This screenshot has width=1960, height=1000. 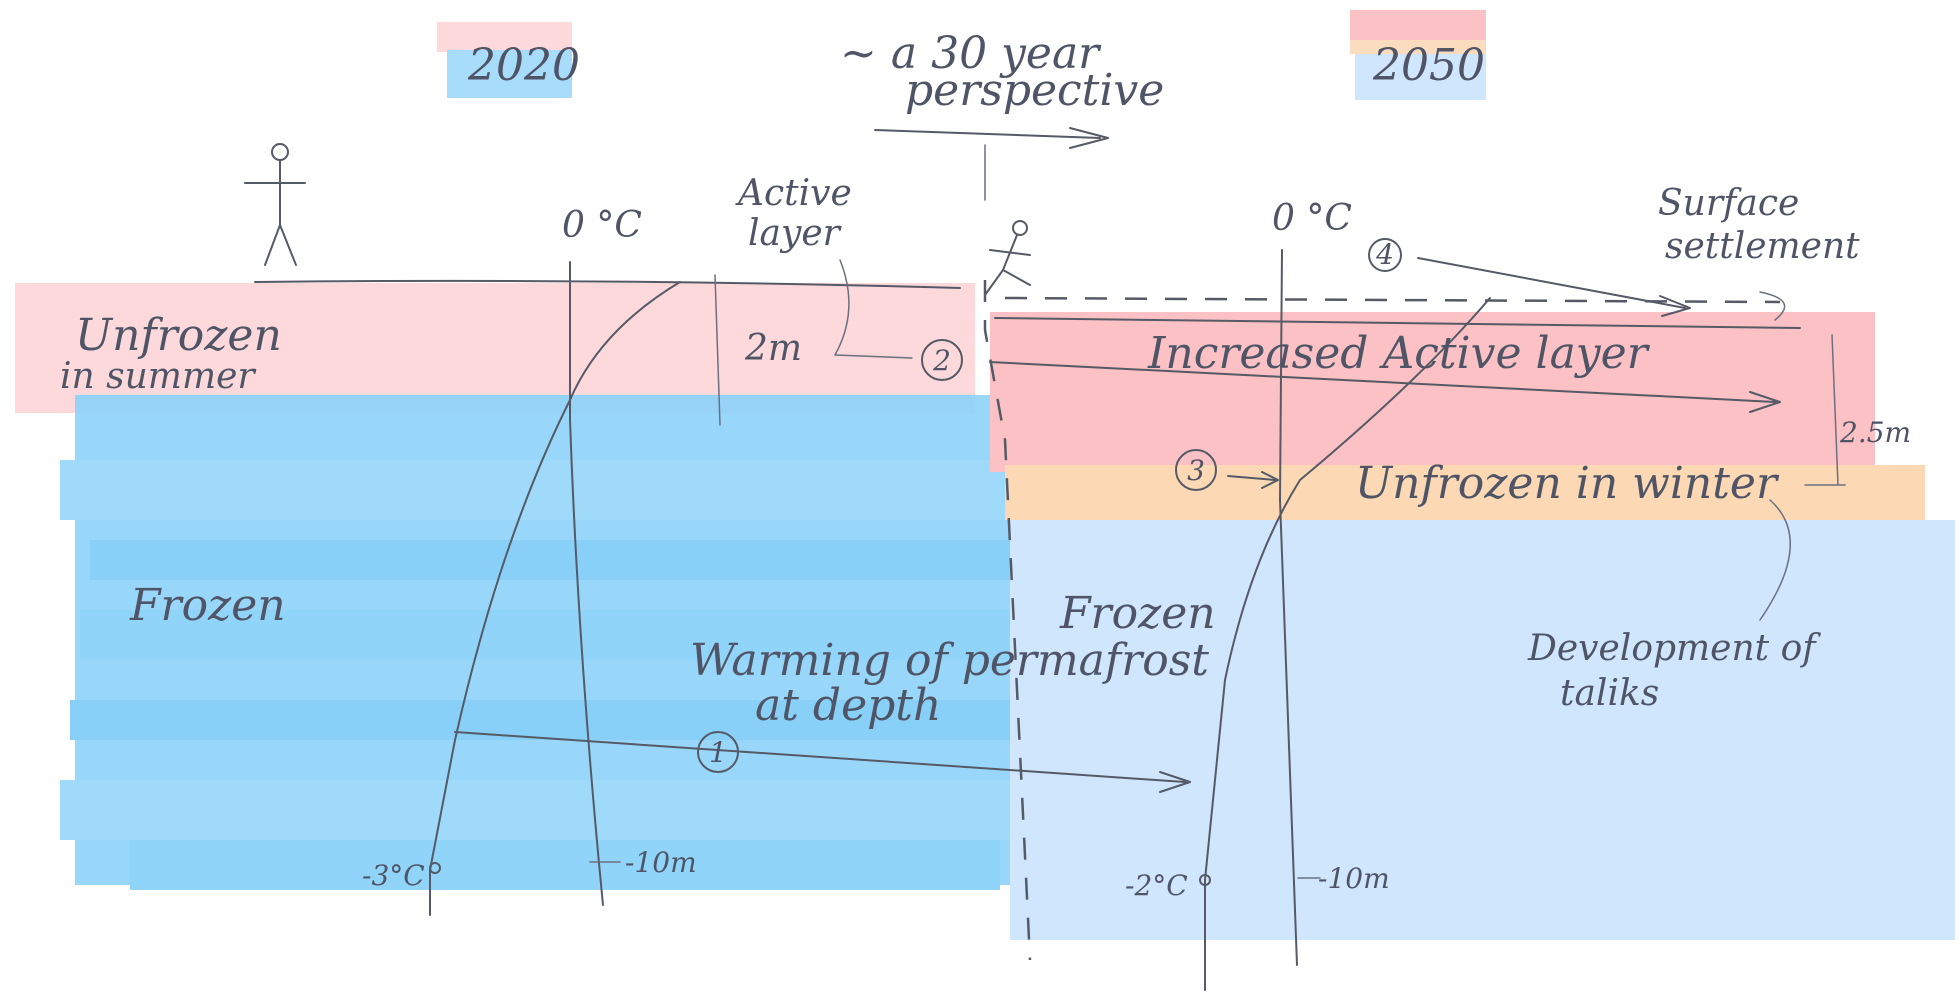 What do you see at coordinates (1418, 25) in the screenshot?
I see `year-2050-swatch-pink` at bounding box center [1418, 25].